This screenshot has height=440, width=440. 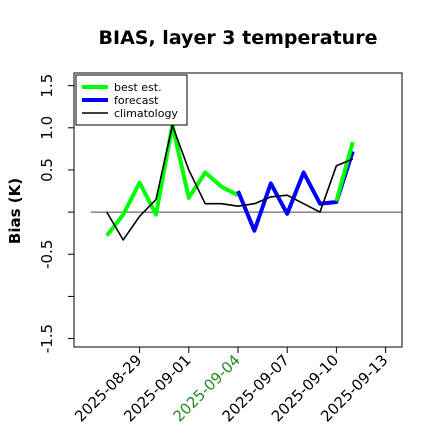 What do you see at coordinates (56, 213) in the screenshot?
I see `y-axis: -1.5 -0.5 0.5 1.0 1.5` at bounding box center [56, 213].